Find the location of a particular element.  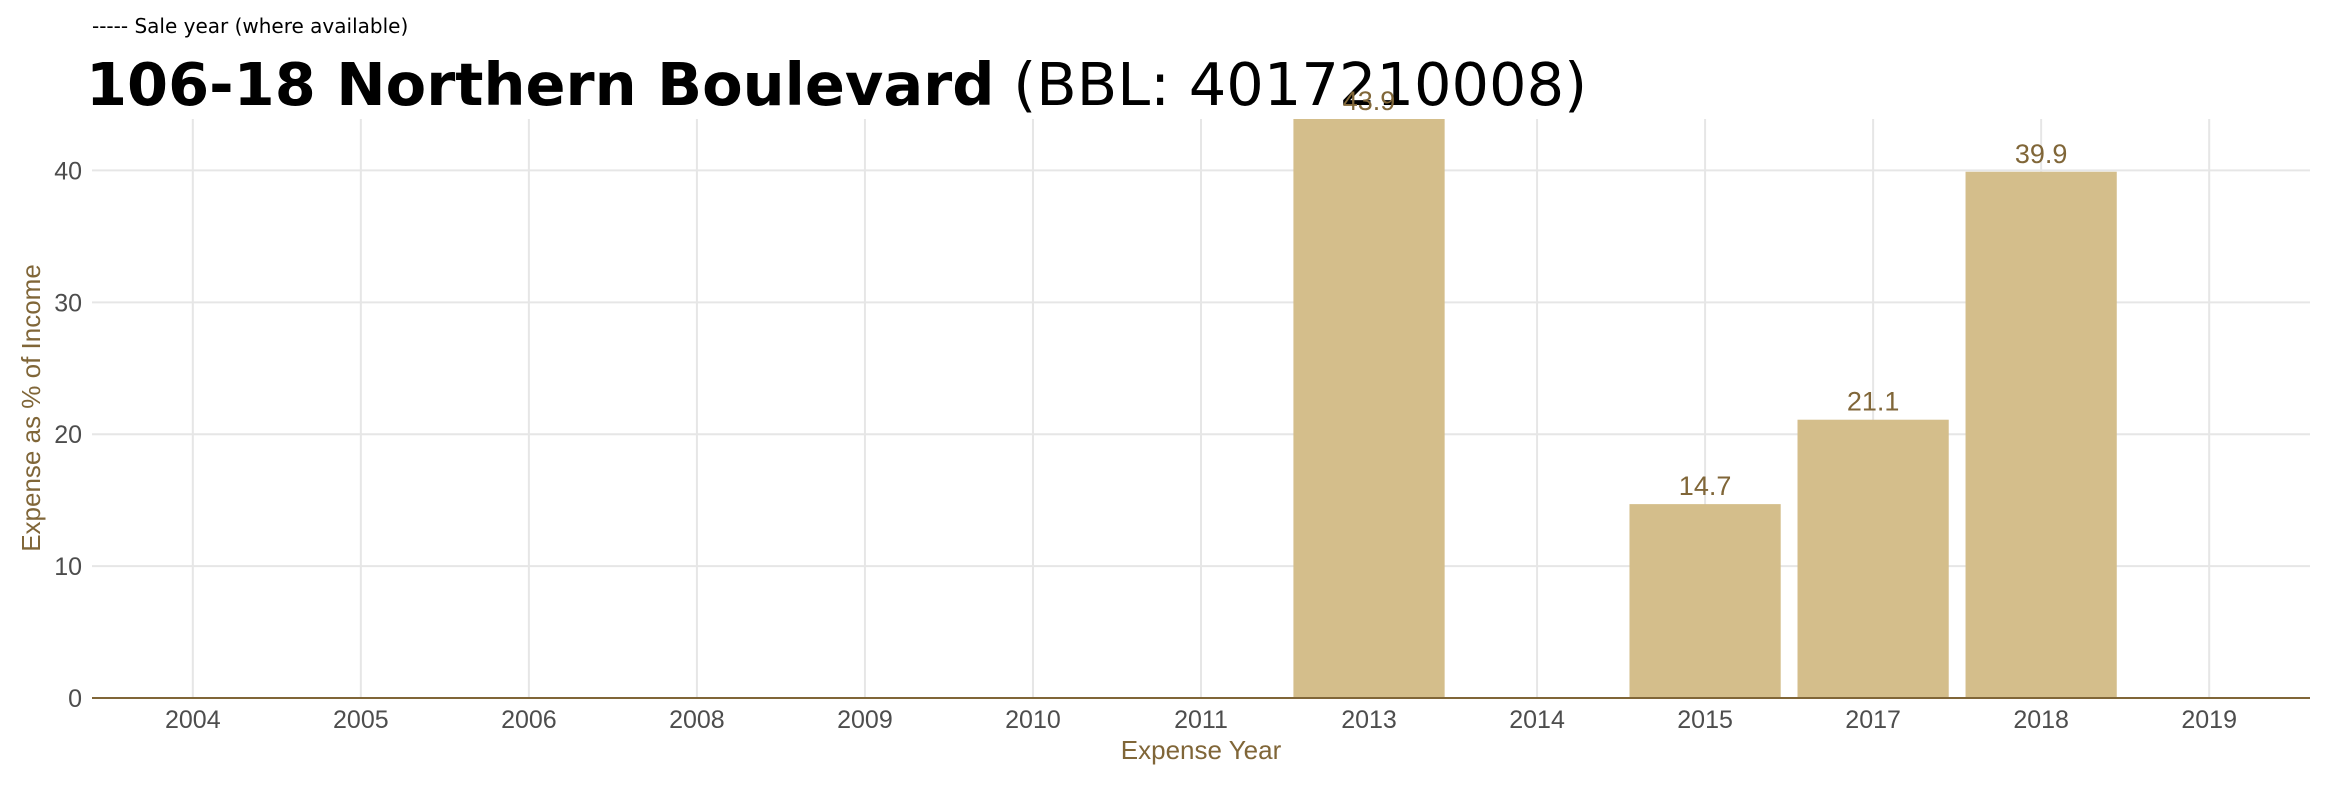

x-tick-label: 2008 is located at coordinates (697, 720).